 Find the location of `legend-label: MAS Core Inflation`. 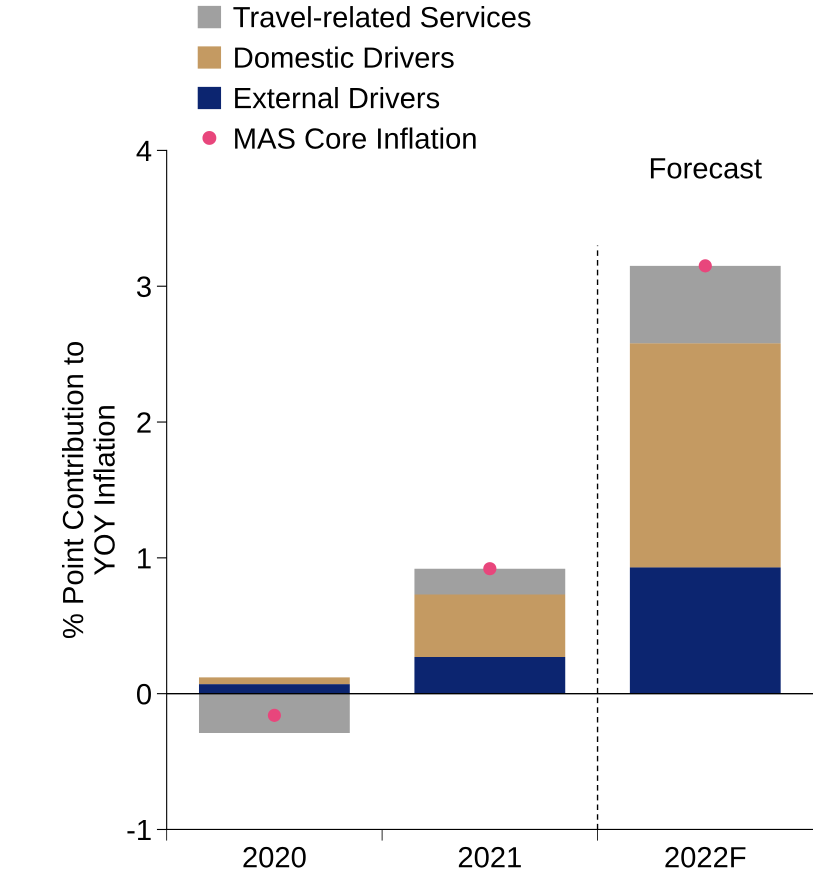

legend-label: MAS Core Inflation is located at coordinates (355, 138).